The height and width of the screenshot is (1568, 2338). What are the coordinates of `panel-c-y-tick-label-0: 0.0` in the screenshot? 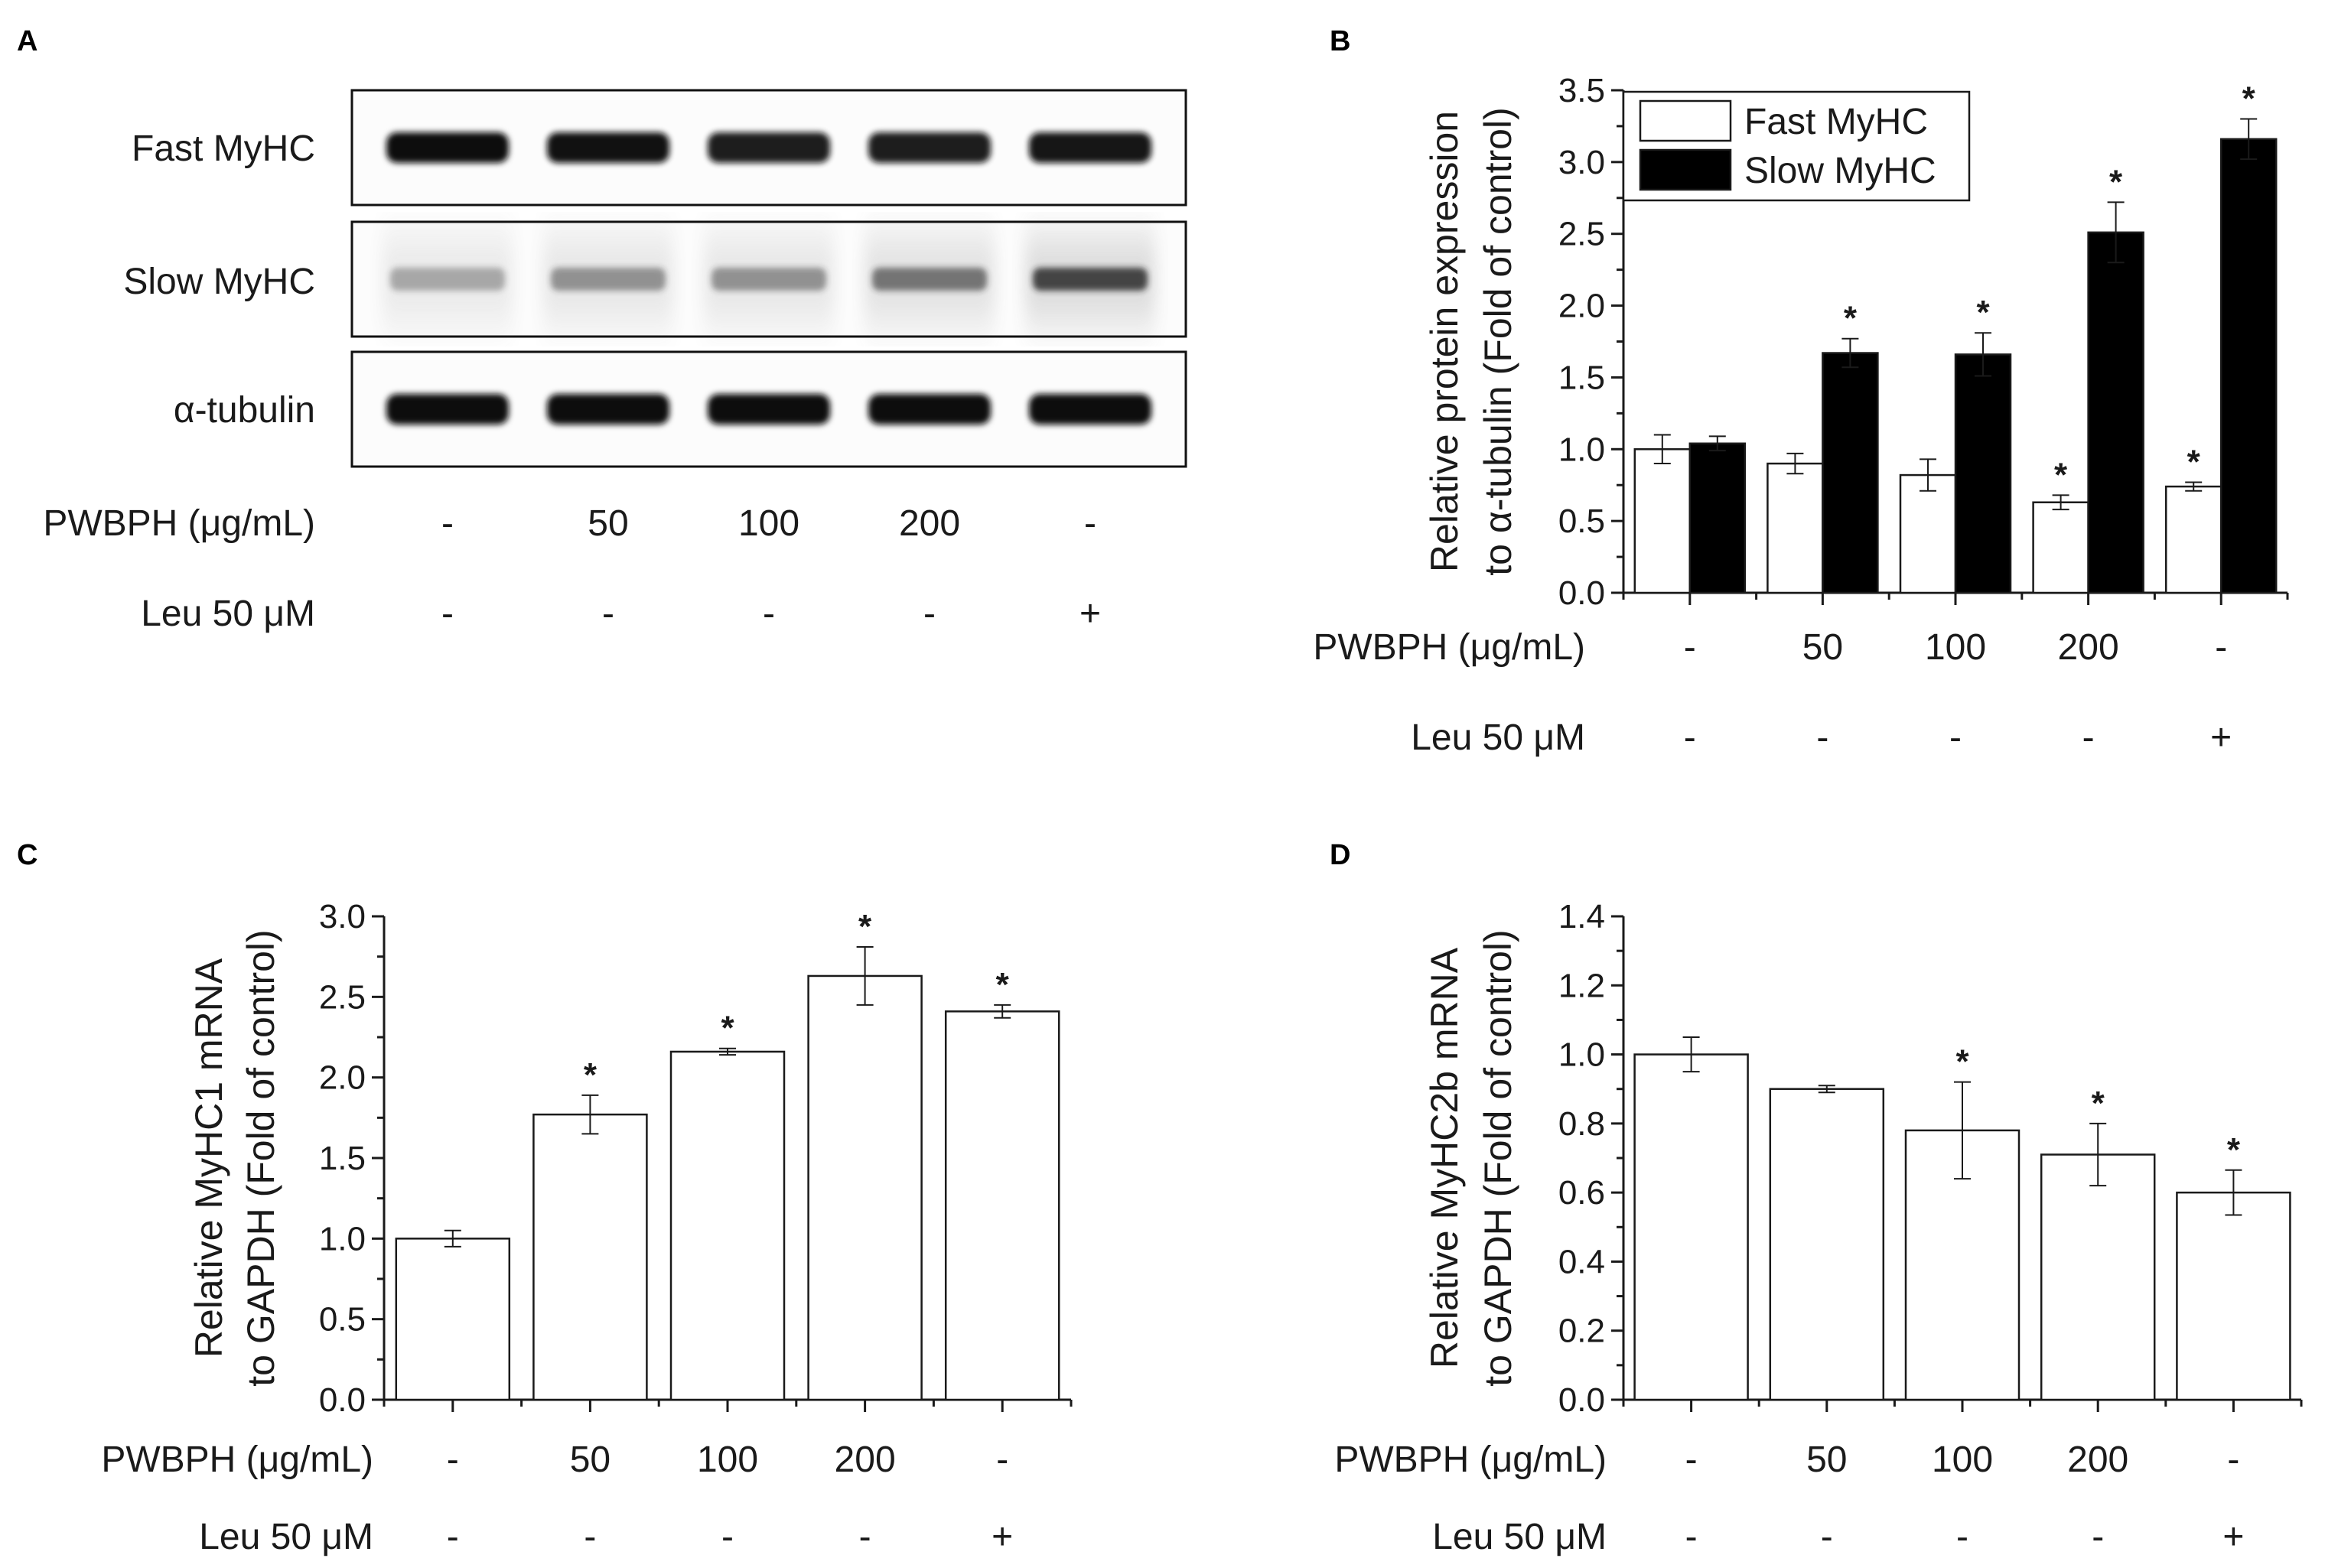 It's located at (343, 1400).